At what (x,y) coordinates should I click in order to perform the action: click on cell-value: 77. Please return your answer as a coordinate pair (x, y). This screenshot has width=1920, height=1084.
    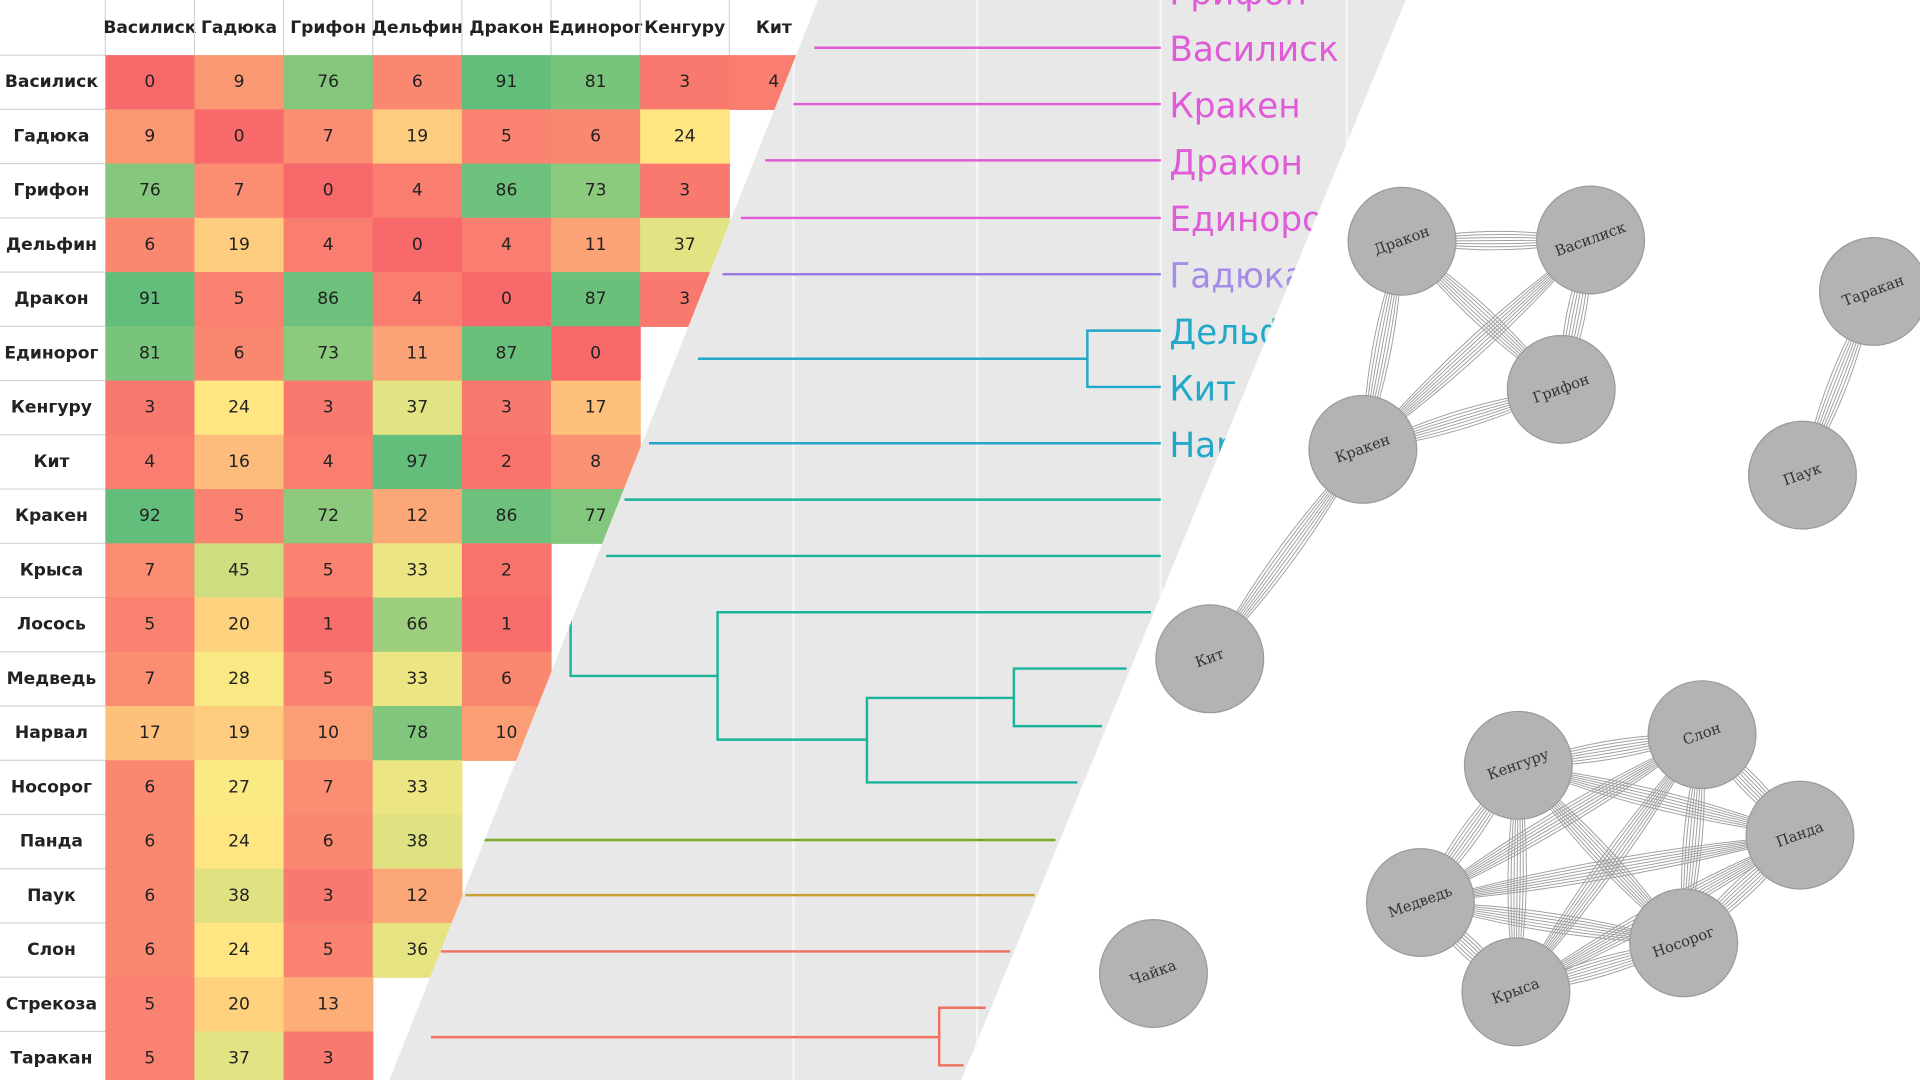
    Looking at the image, I should click on (596, 516).